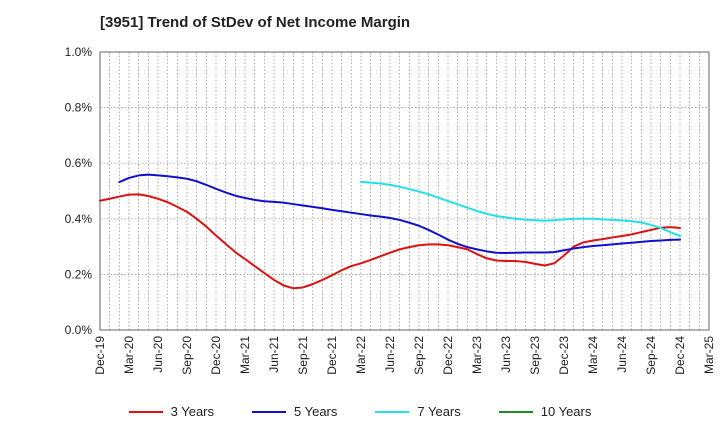 The width and height of the screenshot is (720, 440). I want to click on legend-item-5-years: 5 Years, so click(294, 411).